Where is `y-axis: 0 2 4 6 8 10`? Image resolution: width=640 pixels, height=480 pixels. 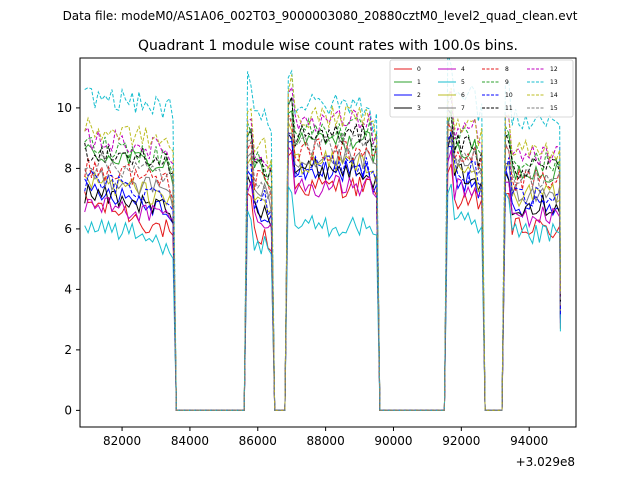 y-axis: 0 2 4 6 8 10 is located at coordinates (68, 259).